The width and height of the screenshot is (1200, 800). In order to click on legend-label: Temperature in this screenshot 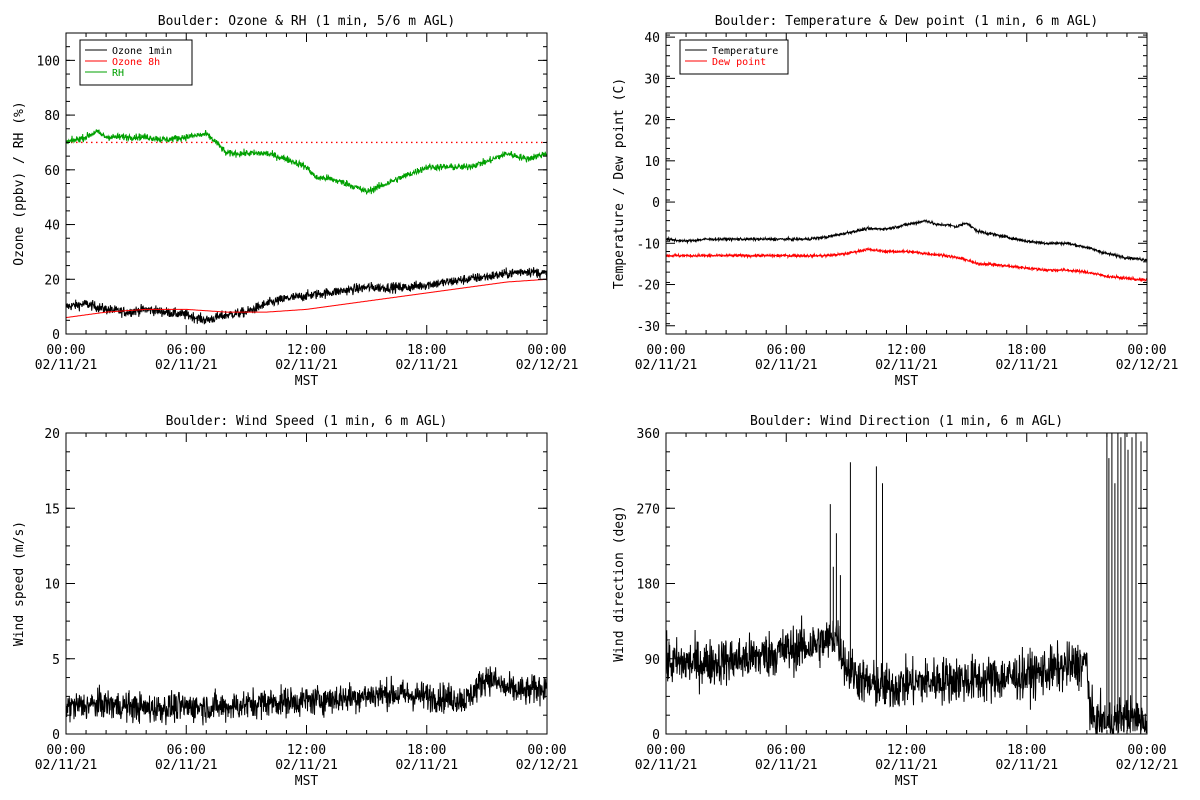, I will do `click(745, 51)`.